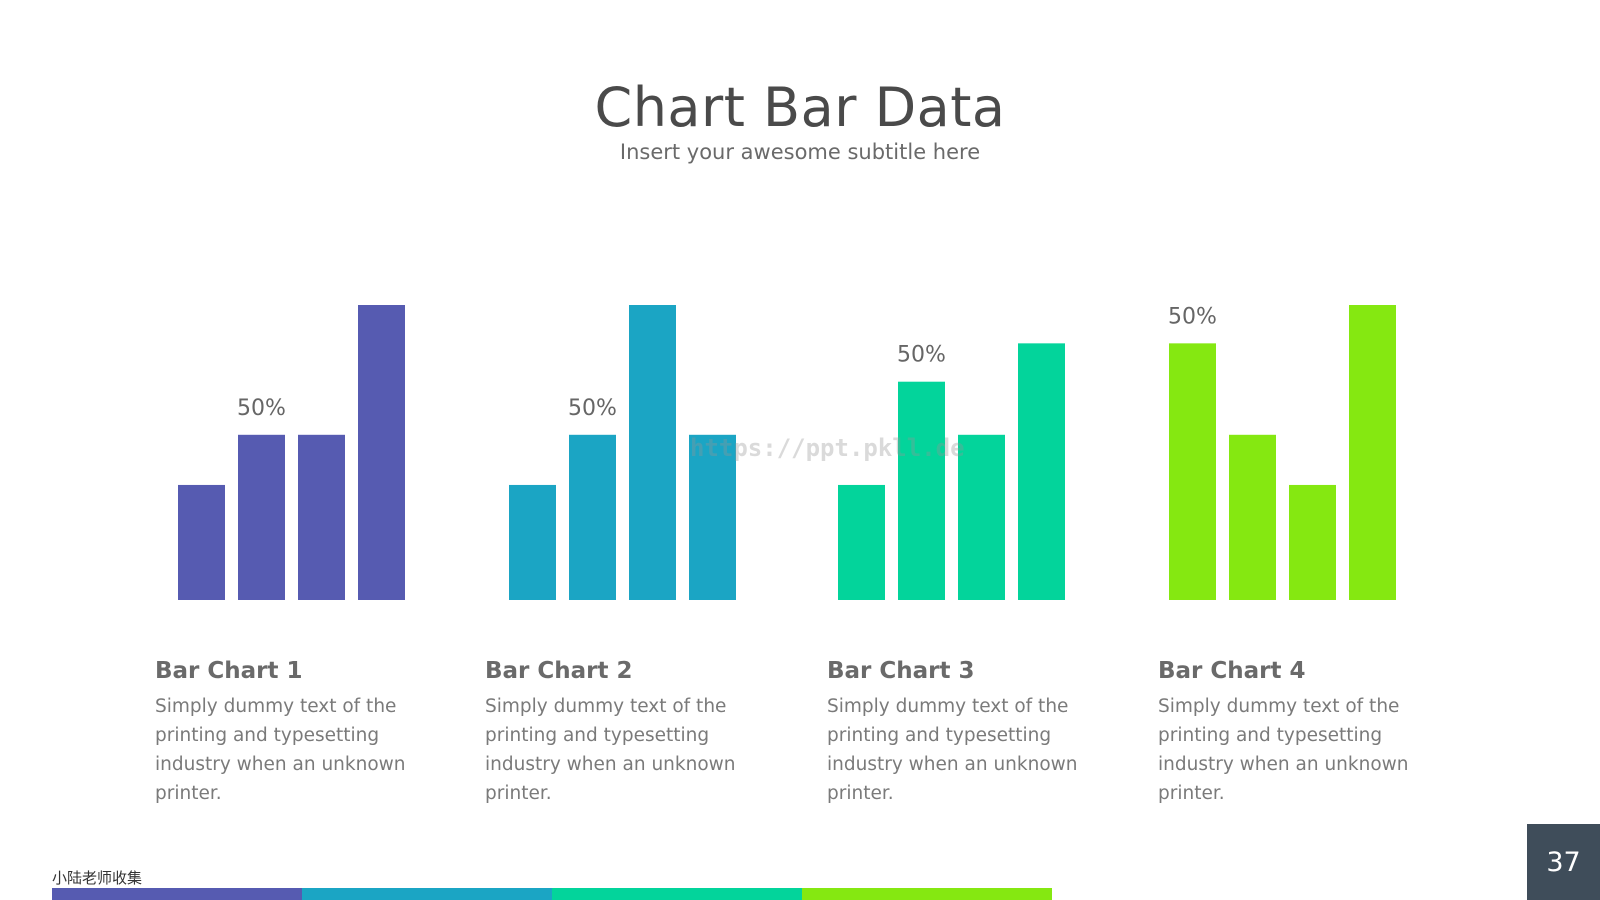 The width and height of the screenshot is (1600, 900). I want to click on page-title: Chart Bar Data, so click(800, 107).